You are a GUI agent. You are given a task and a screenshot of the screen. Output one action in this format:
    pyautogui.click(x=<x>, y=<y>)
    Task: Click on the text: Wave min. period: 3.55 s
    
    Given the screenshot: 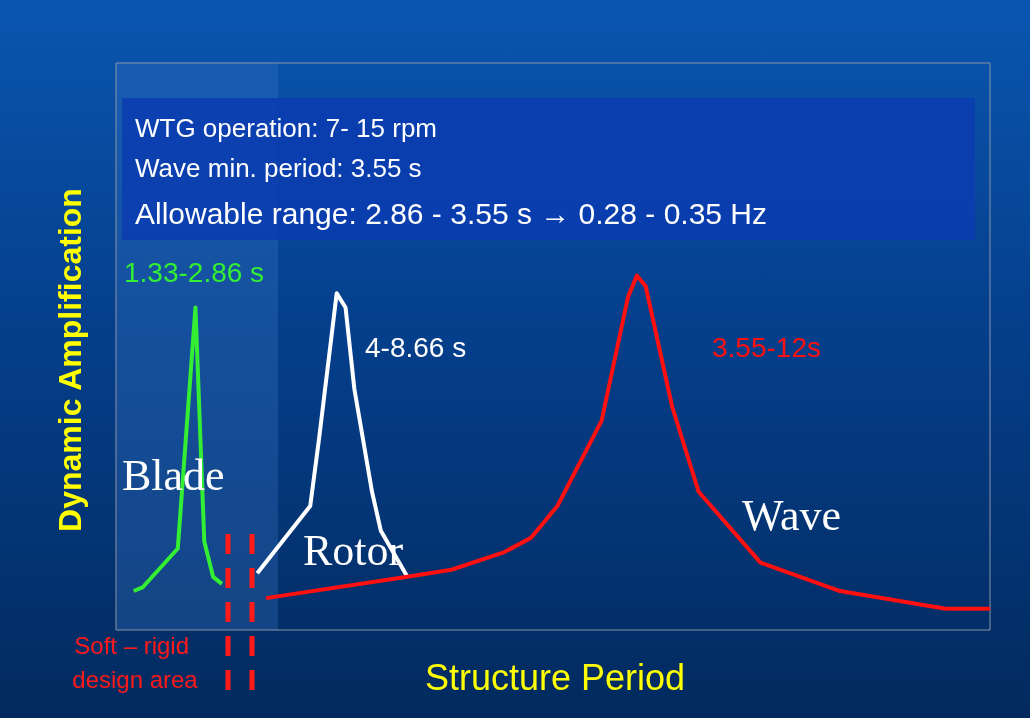 What is the action you would take?
    pyautogui.click(x=278, y=168)
    